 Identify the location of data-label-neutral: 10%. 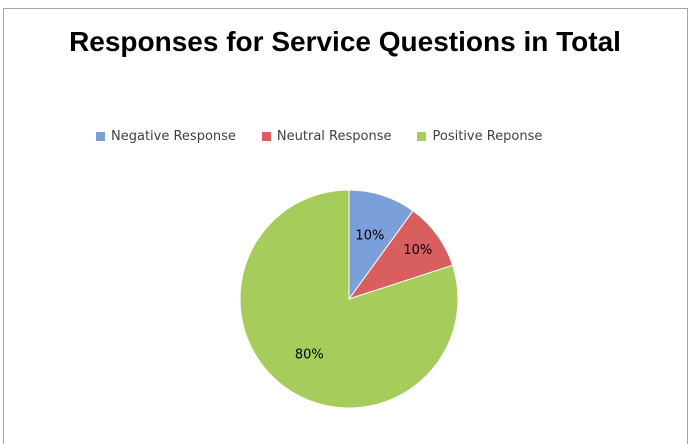
(417, 250).